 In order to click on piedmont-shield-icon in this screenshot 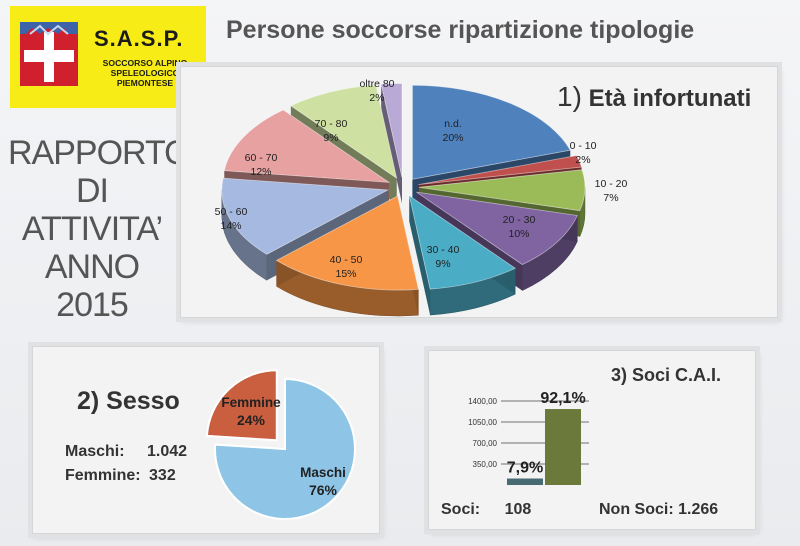, I will do `click(49, 54)`.